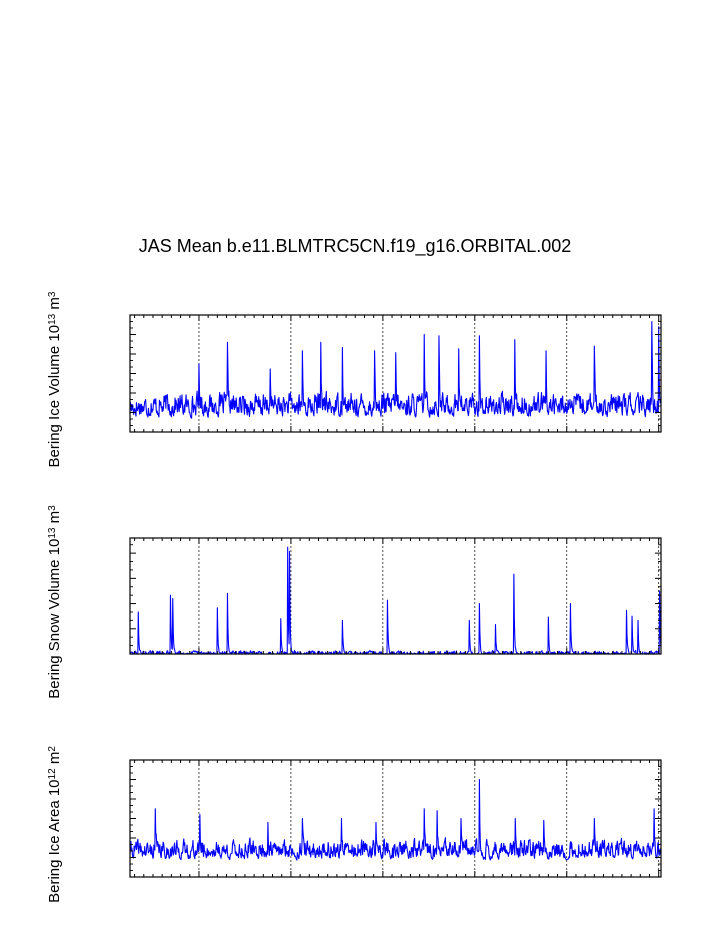  I want to click on y-label-text: Bering Ice Area 10, so click(54, 840).